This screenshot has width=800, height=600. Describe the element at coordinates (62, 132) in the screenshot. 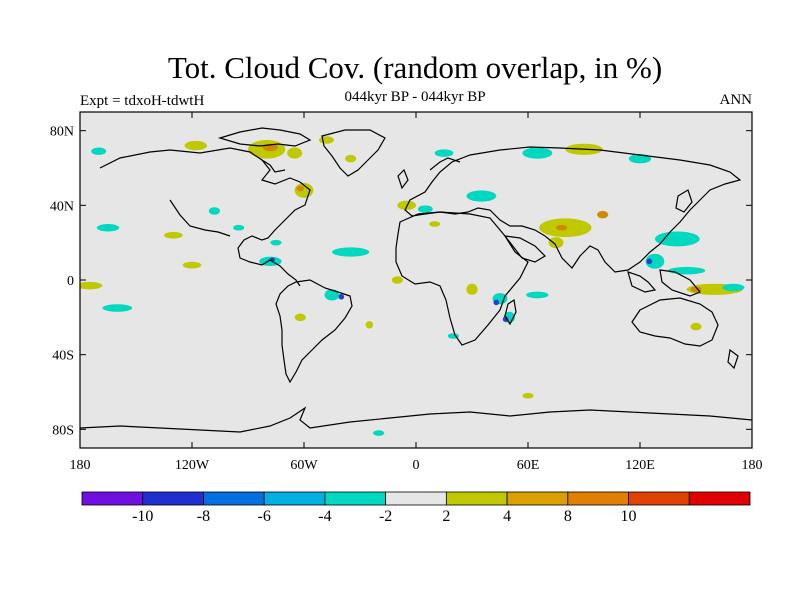

I see `lat-tick-label: 80N` at that location.